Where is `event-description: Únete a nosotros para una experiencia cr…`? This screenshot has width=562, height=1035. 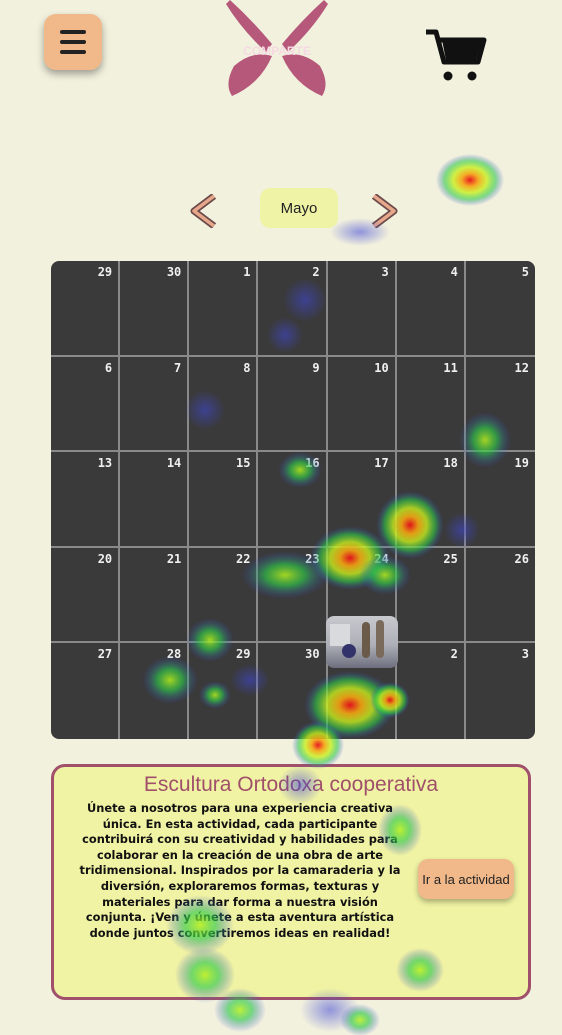
event-description: Únete a nosotros para una experiencia cr… is located at coordinates (240, 870).